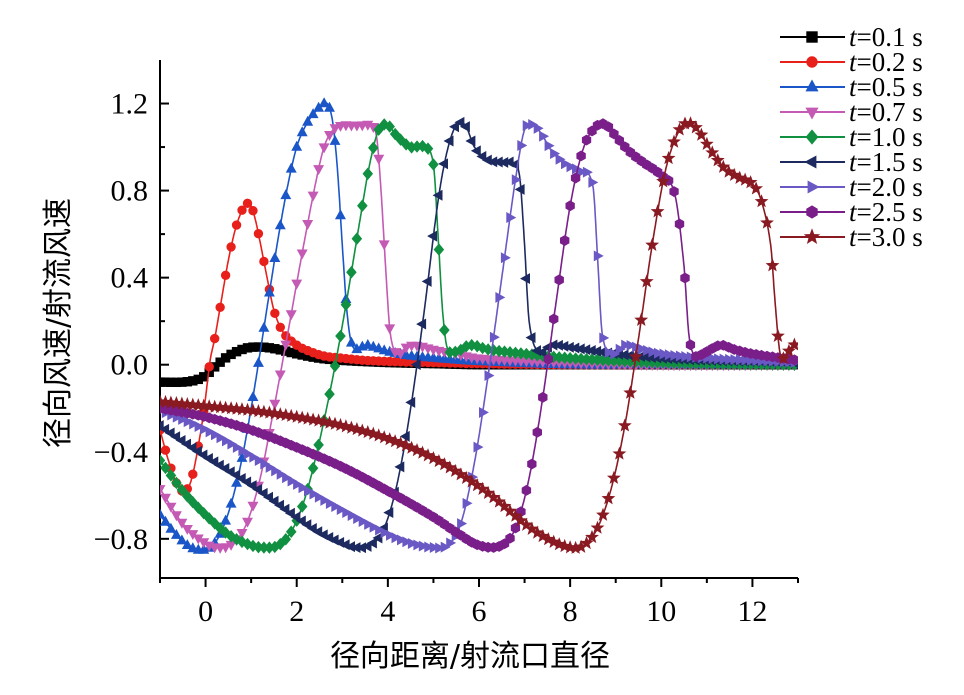 This screenshot has width=964, height=695. I want to click on legend-value: =2.5 s, so click(890, 212).